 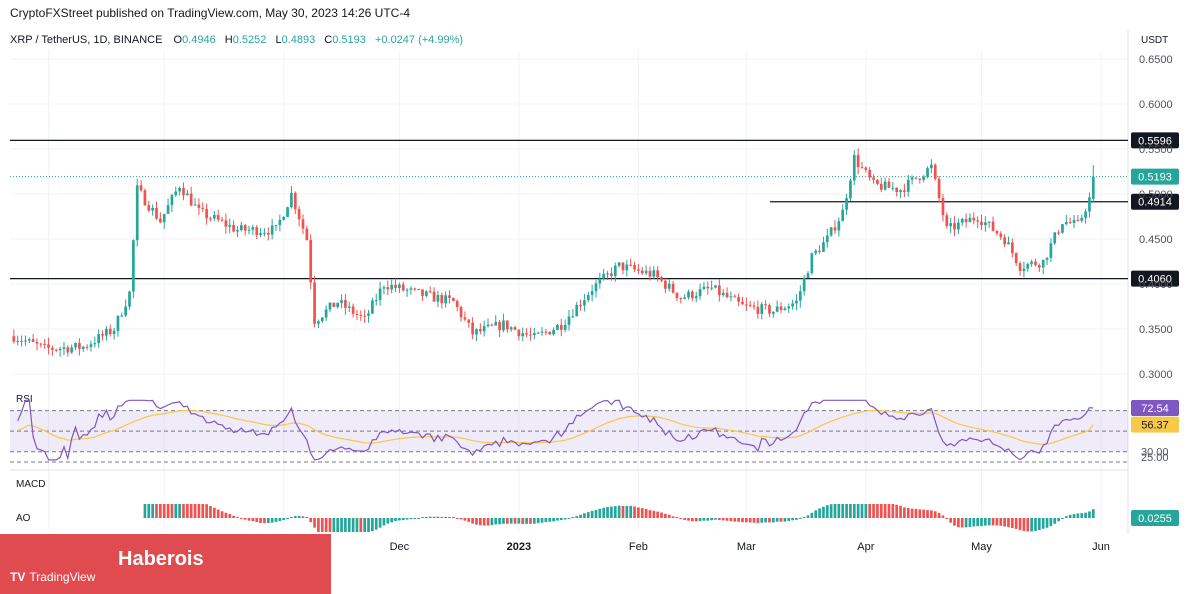 What do you see at coordinates (555, 430) in the screenshot?
I see `rsi-line` at bounding box center [555, 430].